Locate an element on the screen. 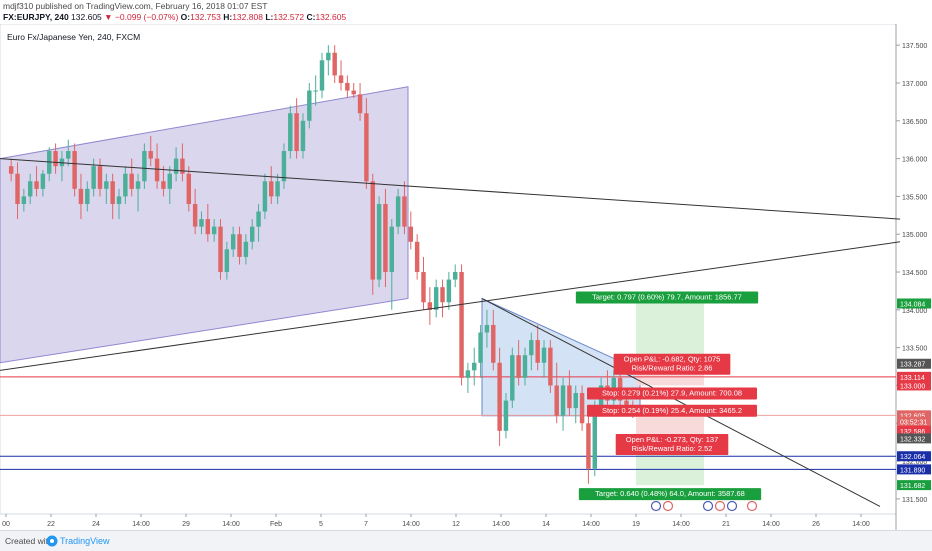 This screenshot has width=932, height=551. y-tick-label: 134.500 is located at coordinates (914, 273).